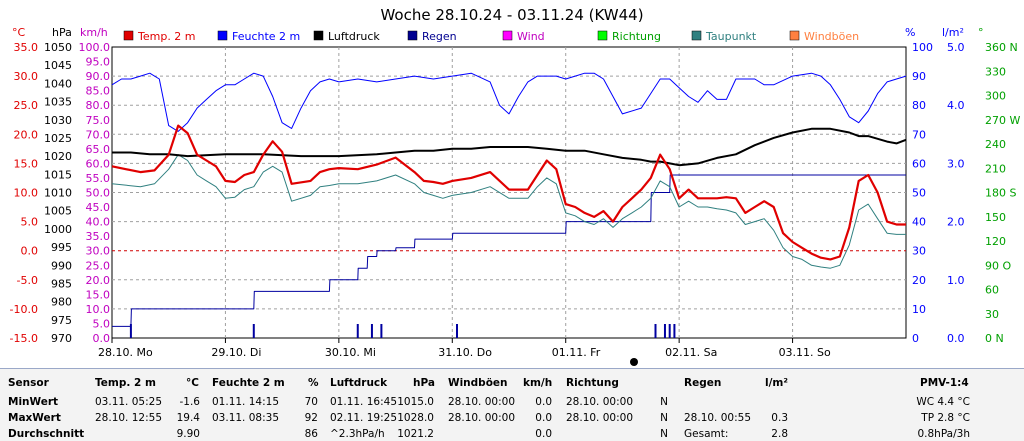 This screenshot has height=441, width=1024. I want to click on hdr-wind: Windböen, so click(478, 383).